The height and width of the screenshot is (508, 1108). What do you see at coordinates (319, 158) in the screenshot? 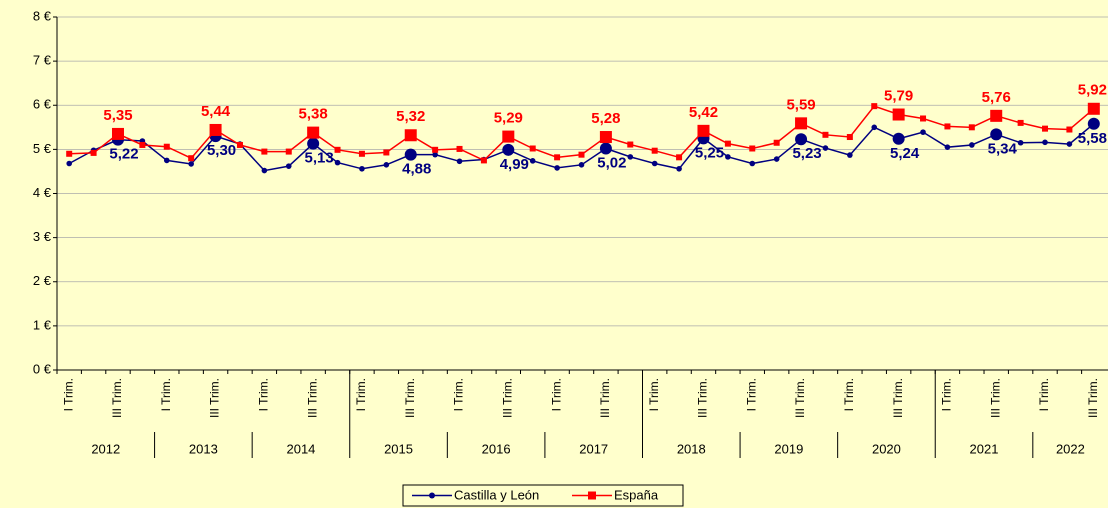
I see `value-label: 5,13` at bounding box center [319, 158].